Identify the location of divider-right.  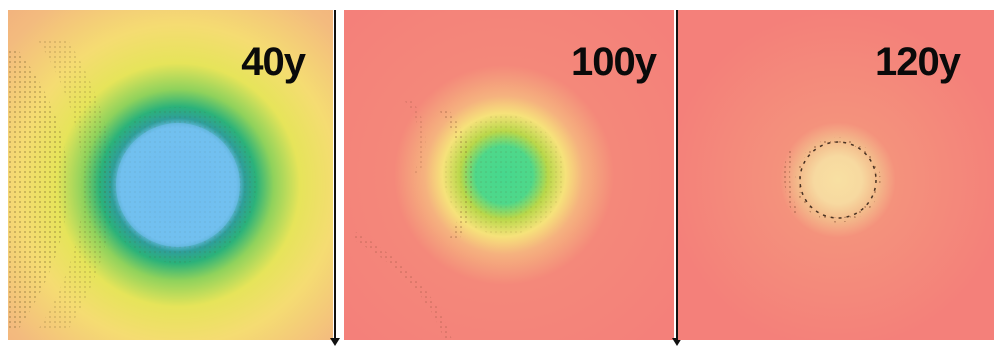
(677, 175).